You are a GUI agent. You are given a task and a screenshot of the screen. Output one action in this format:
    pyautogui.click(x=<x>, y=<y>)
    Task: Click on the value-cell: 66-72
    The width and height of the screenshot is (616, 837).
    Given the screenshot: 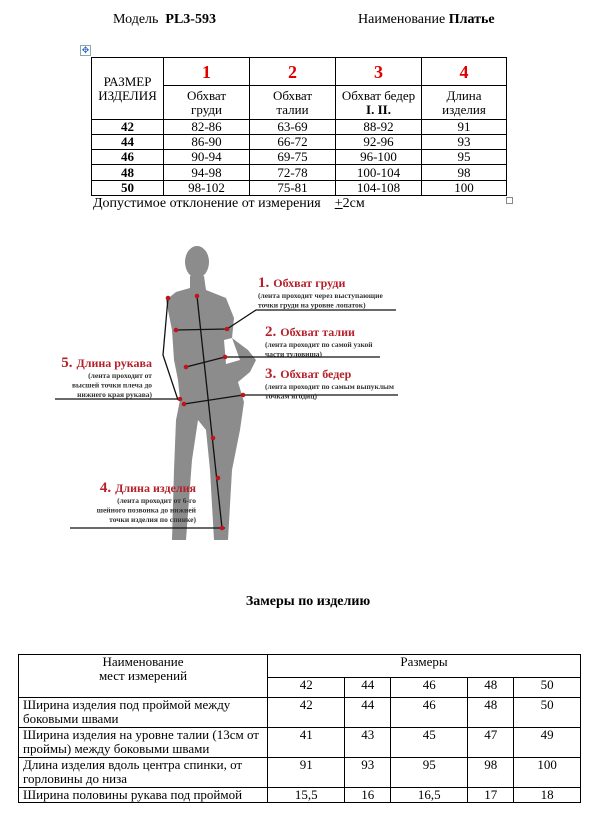 What is the action you would take?
    pyautogui.click(x=292, y=142)
    